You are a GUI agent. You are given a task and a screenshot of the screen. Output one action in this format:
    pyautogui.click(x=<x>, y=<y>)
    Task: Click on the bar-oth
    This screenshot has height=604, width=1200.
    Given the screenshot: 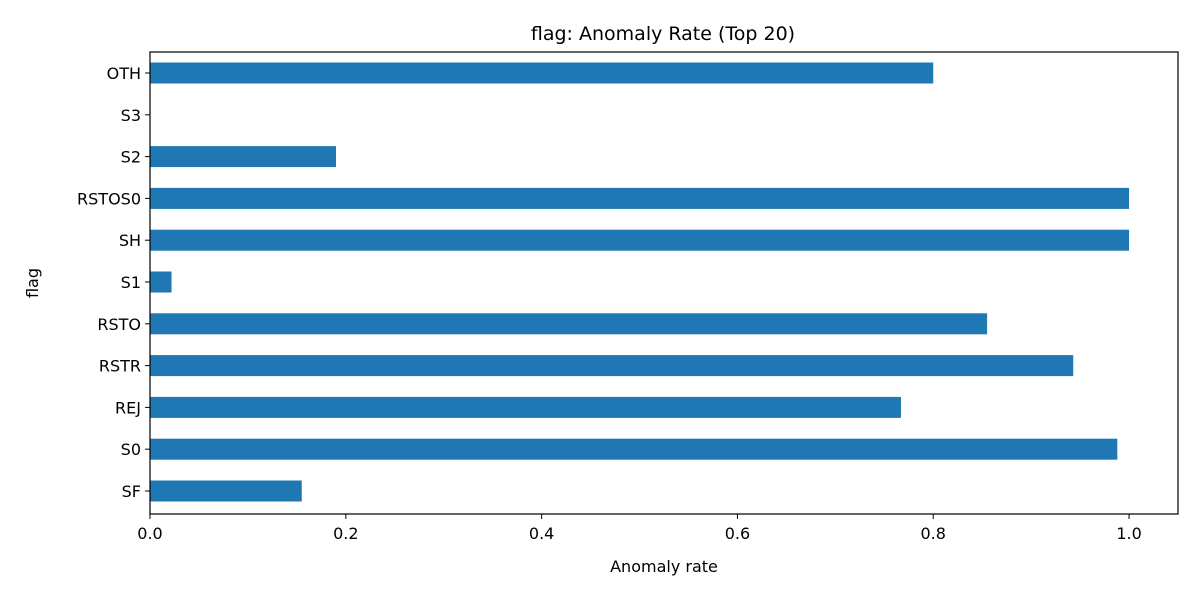 What is the action you would take?
    pyautogui.click(x=542, y=73)
    